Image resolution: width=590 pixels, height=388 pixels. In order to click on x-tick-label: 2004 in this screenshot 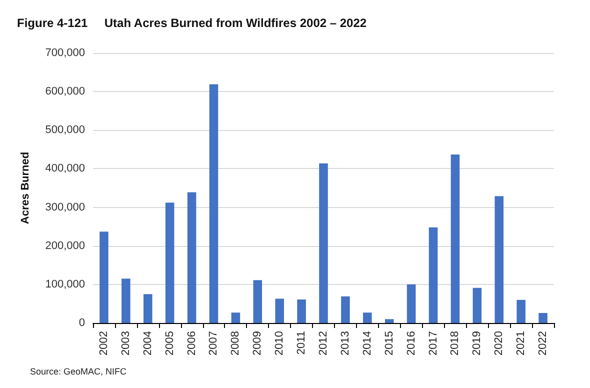, I will do `click(148, 343)`.